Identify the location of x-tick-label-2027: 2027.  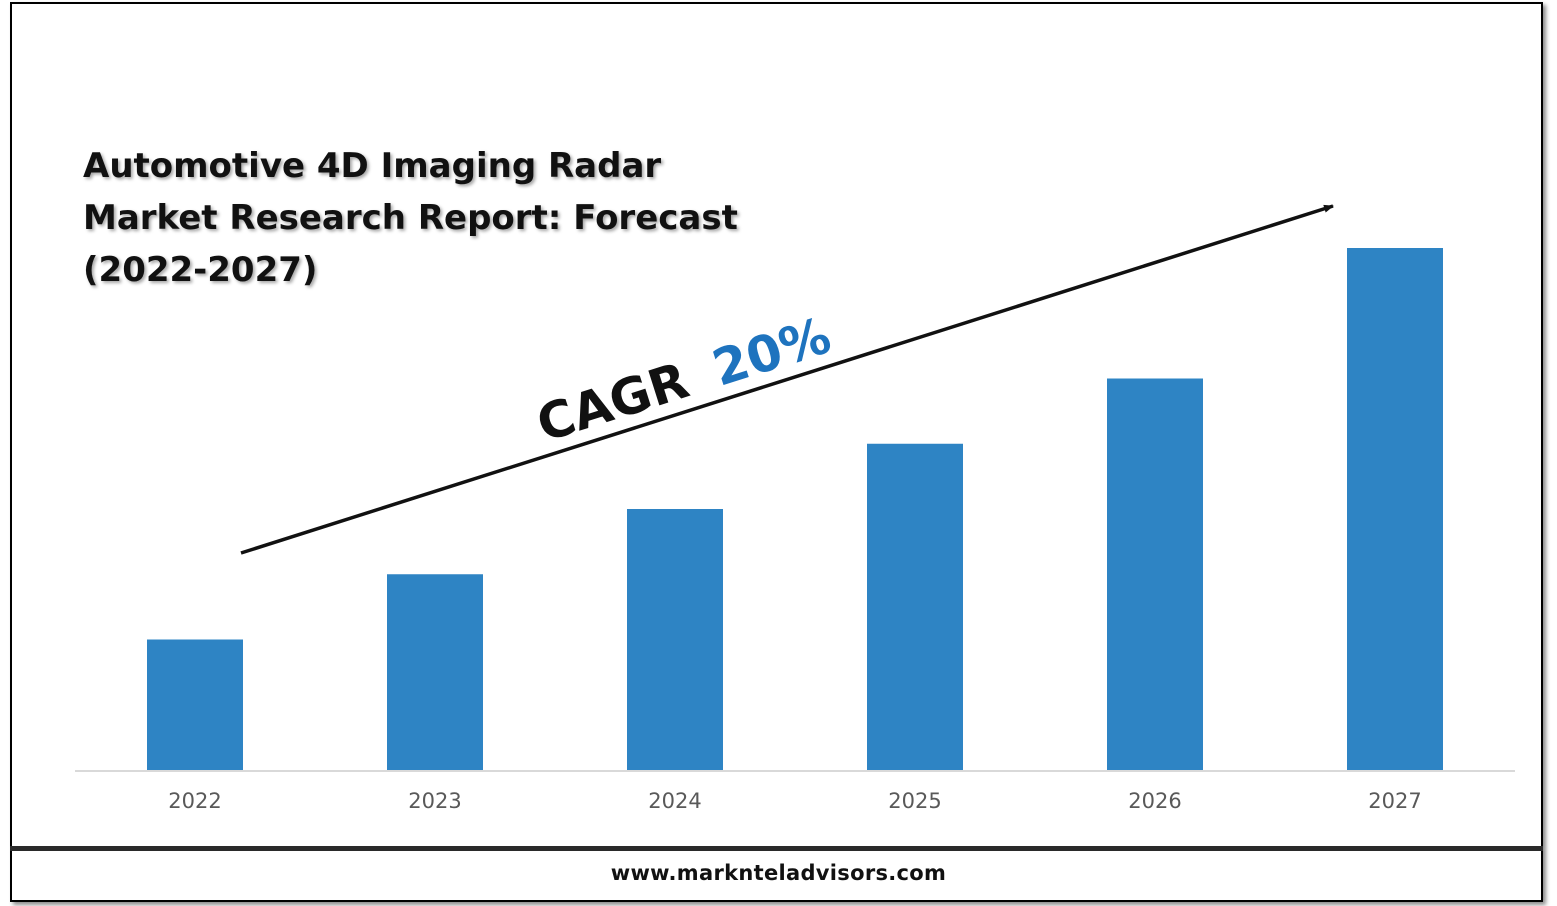
(1394, 801).